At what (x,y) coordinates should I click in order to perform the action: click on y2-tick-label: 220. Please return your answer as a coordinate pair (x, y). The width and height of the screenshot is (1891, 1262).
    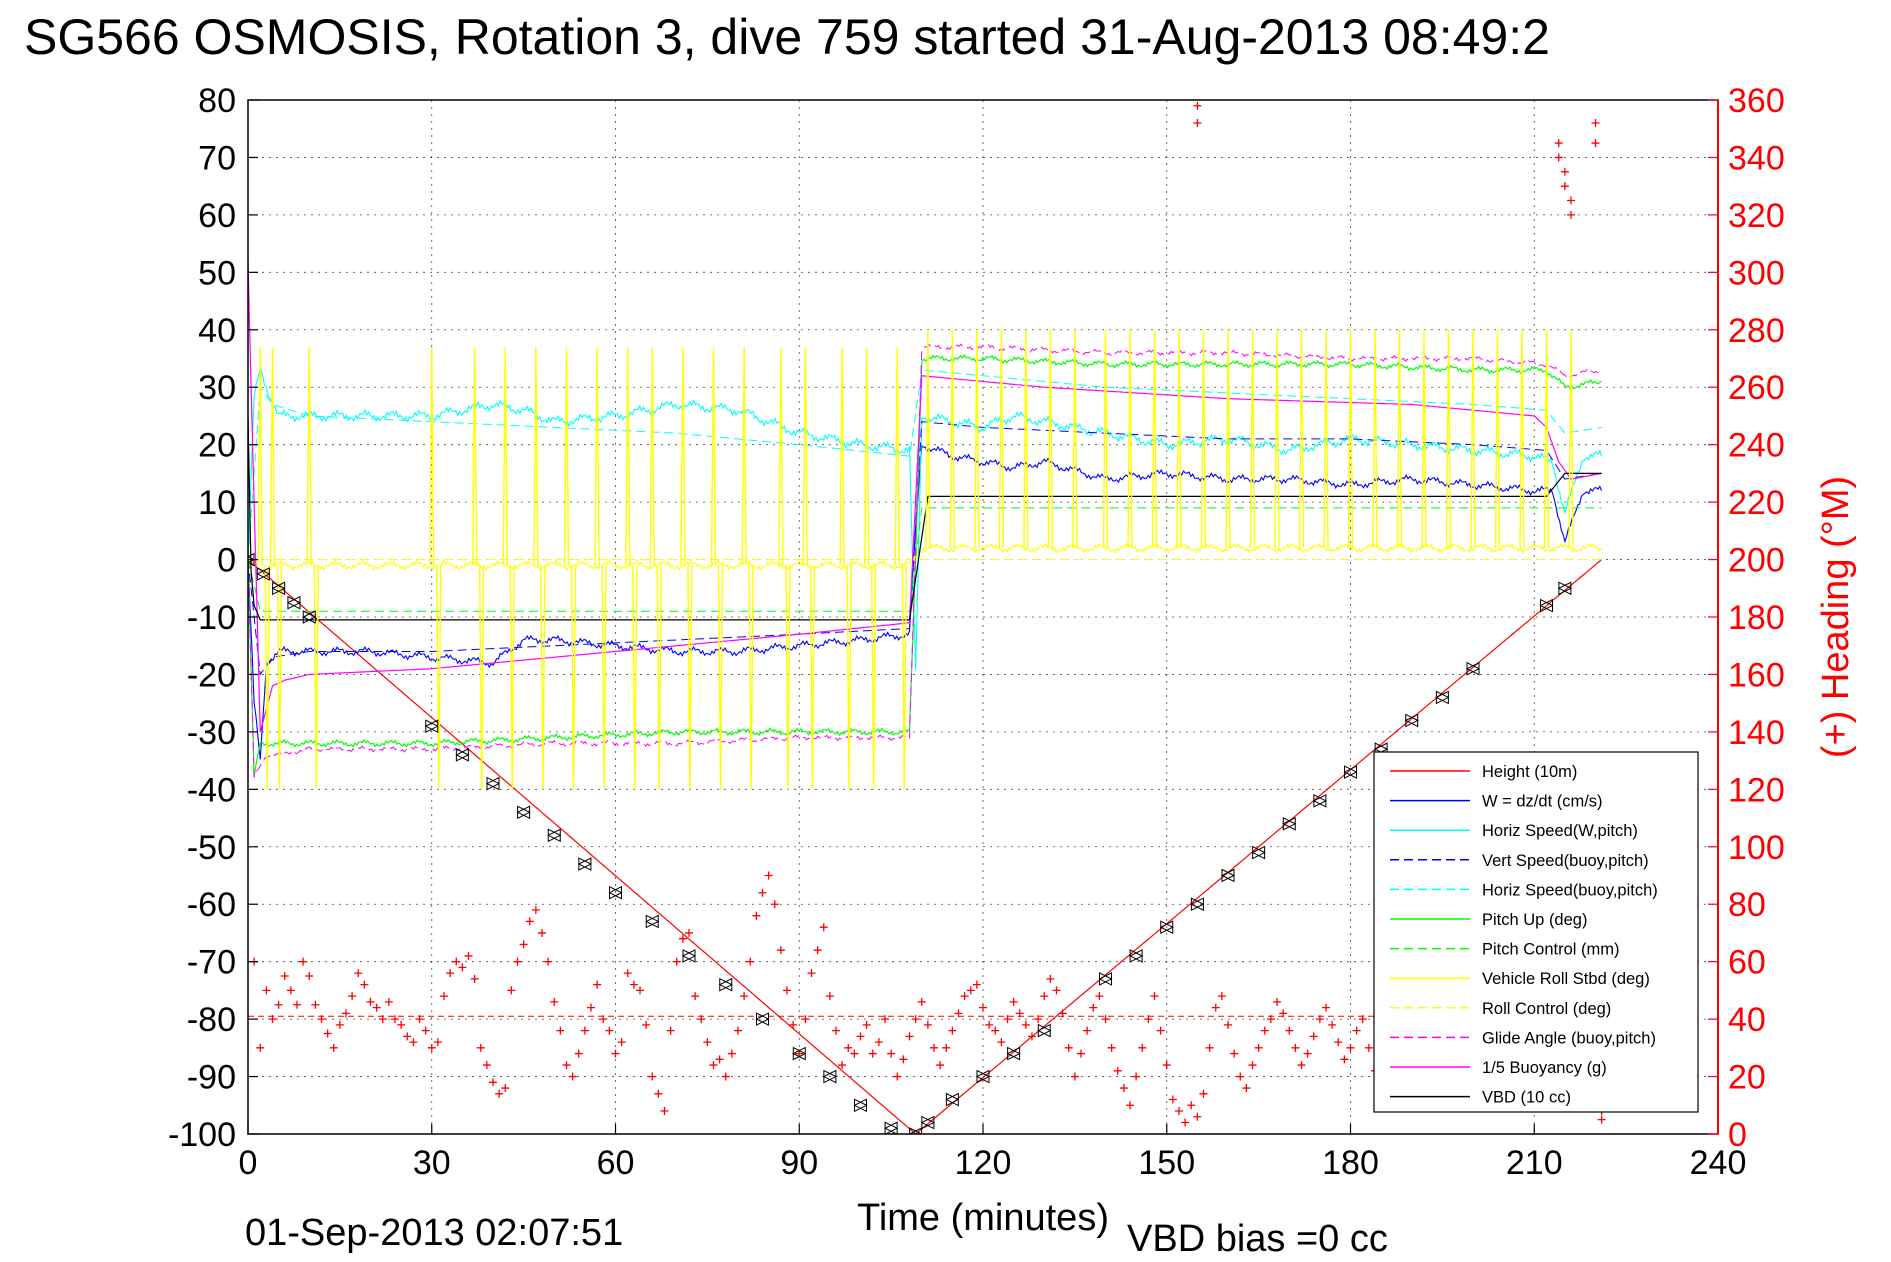
    Looking at the image, I should click on (1756, 503).